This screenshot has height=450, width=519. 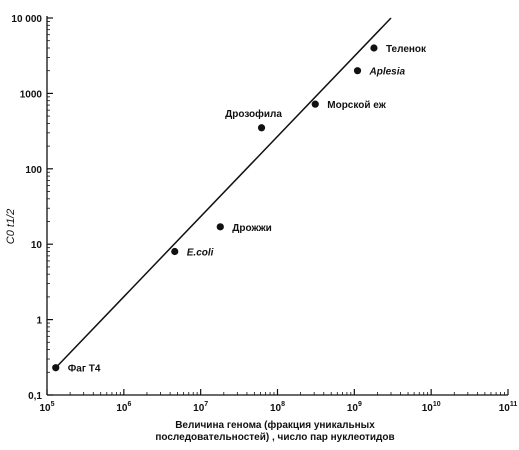 I want to click on point-label: E.coli, so click(x=200, y=253).